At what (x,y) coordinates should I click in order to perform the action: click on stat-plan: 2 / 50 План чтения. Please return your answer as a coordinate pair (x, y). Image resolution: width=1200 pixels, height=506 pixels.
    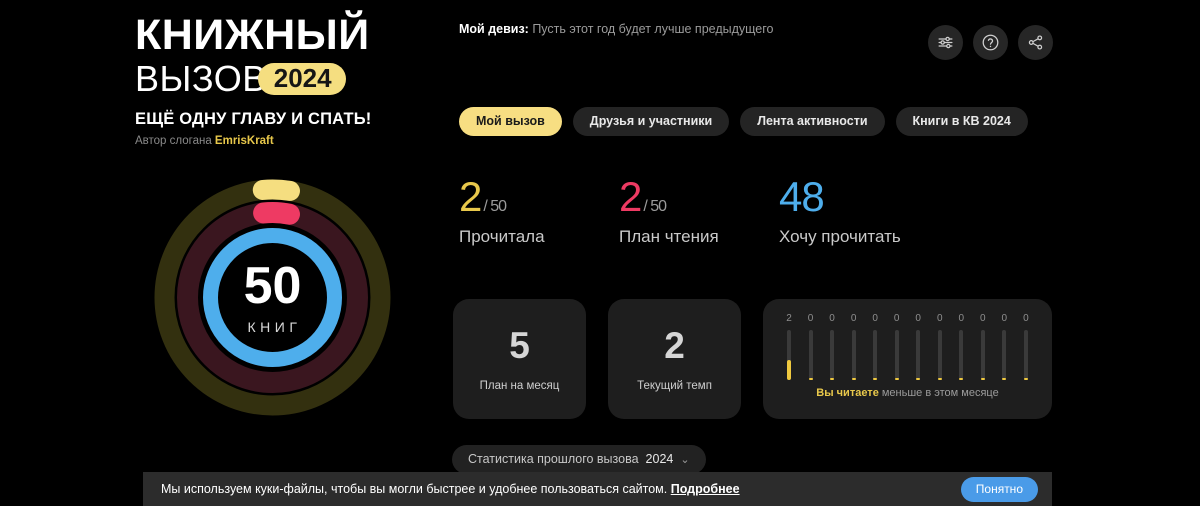
    Looking at the image, I should click on (699, 211).